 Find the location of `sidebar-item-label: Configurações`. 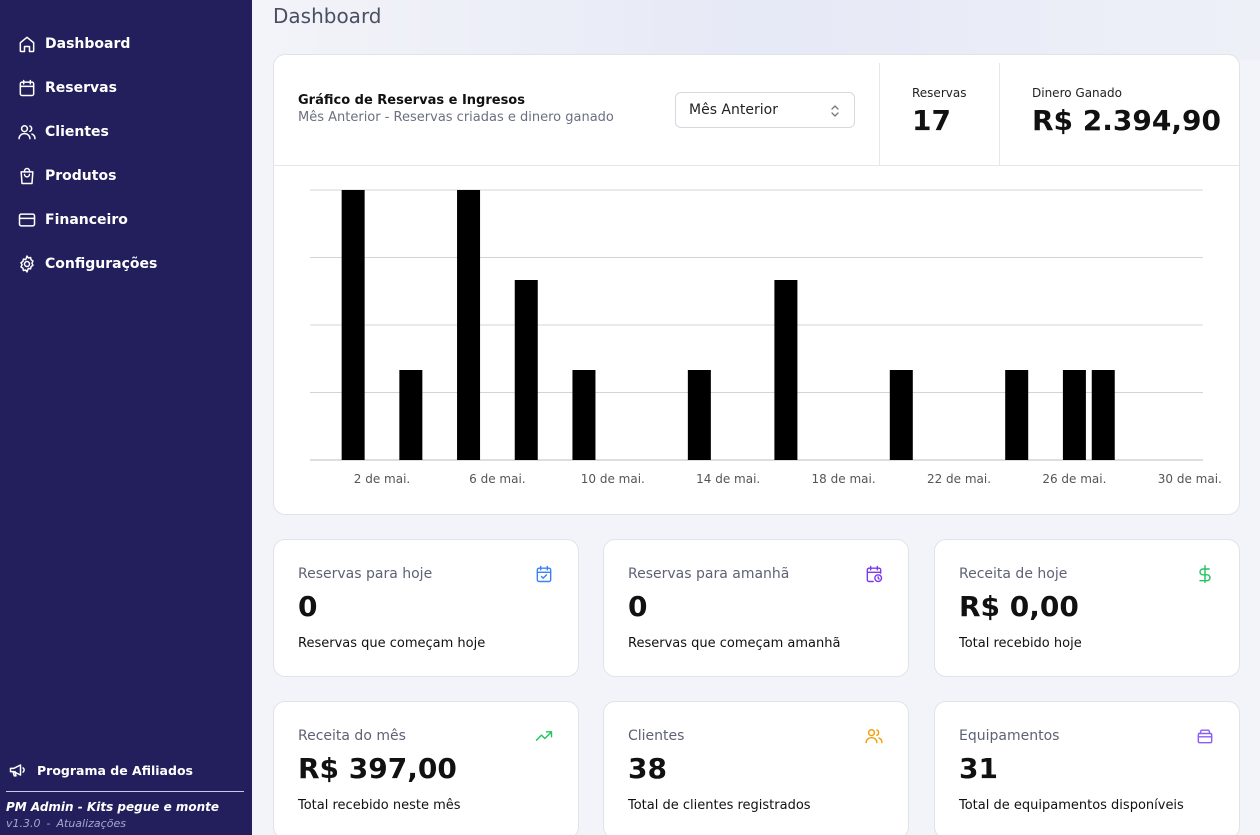

sidebar-item-label: Configurações is located at coordinates (101, 264).